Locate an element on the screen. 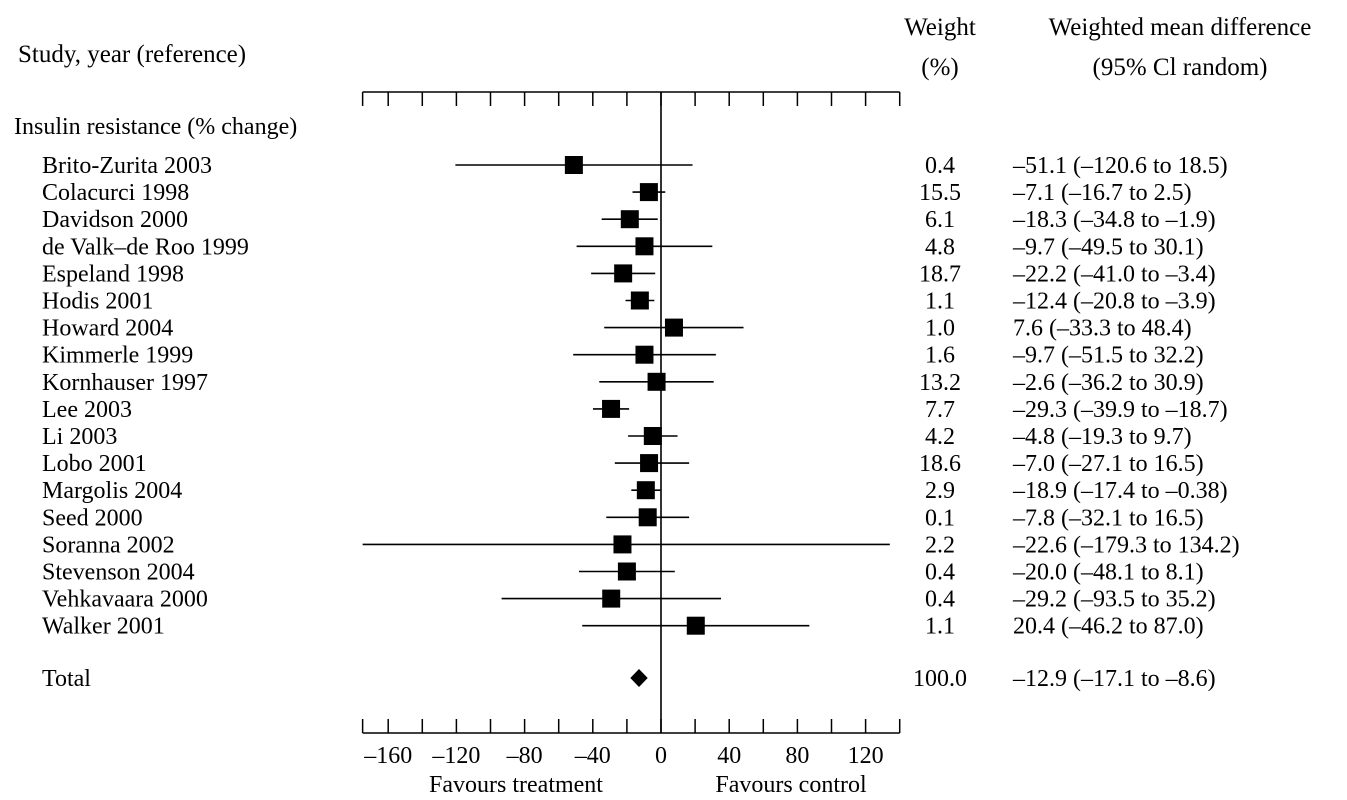 This screenshot has width=1347, height=800. study-row: Vehkavaara 2000 0.4 –29.2 (–93.5 to 35.2) is located at coordinates (629, 600).